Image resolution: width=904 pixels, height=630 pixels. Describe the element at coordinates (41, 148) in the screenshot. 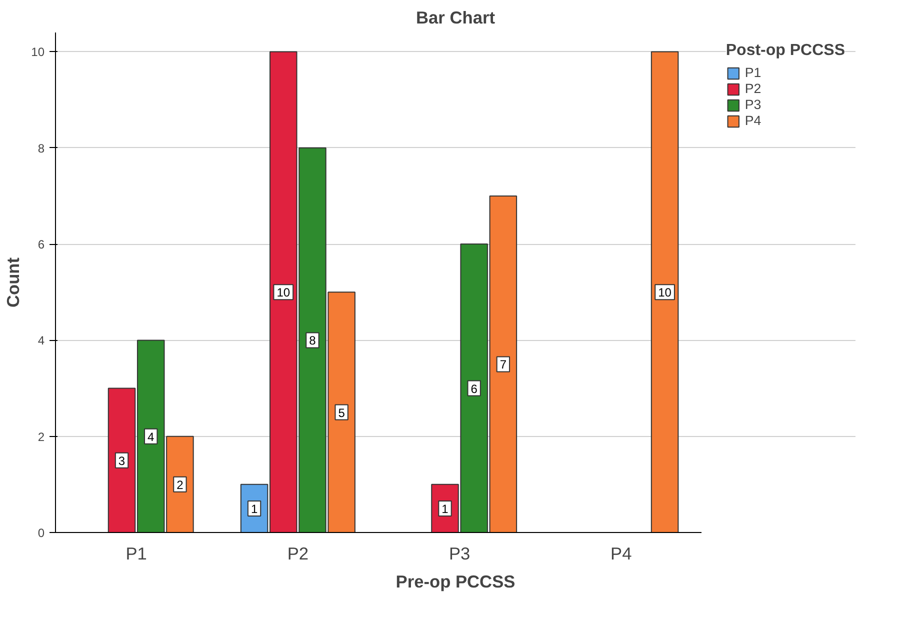

I see `y-tick-label: 8` at that location.